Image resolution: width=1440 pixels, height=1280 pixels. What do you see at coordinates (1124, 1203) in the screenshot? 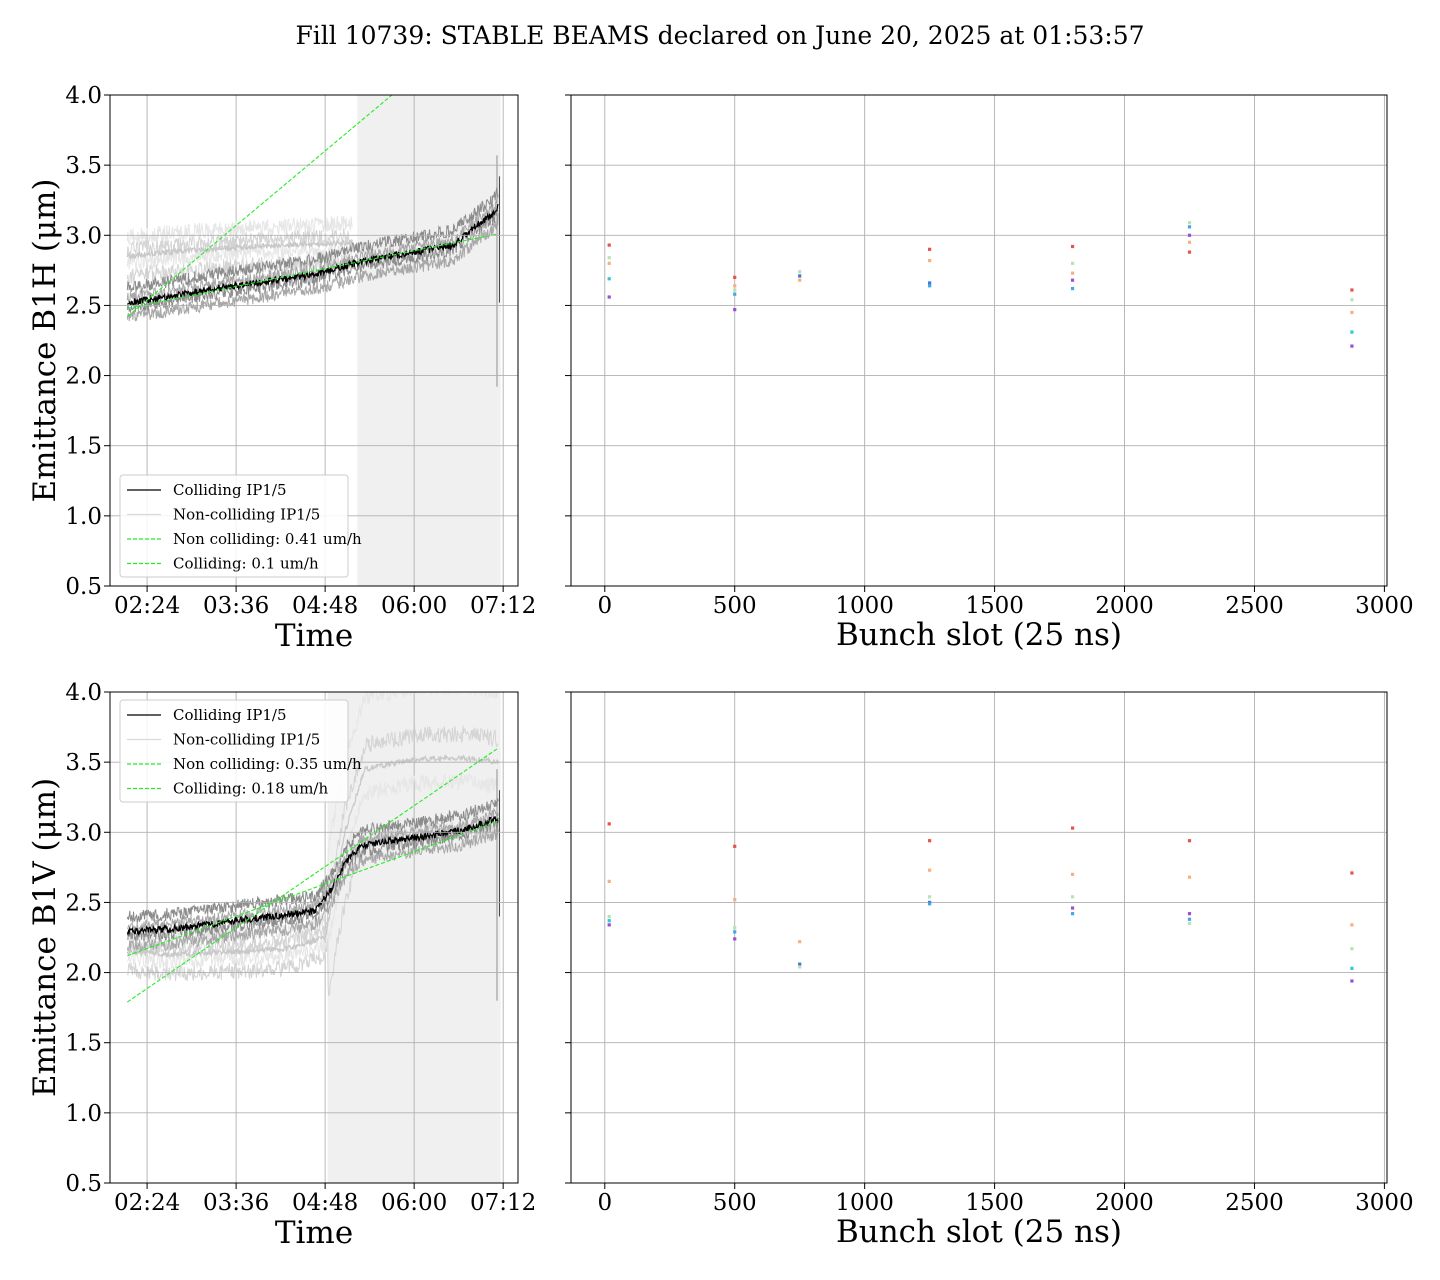
I see `x-tick-label: 2000` at bounding box center [1124, 1203].